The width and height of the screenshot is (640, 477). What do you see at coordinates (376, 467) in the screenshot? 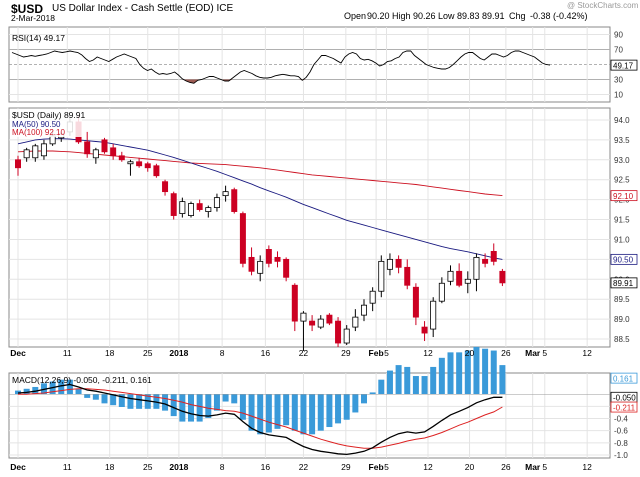
I see `x-tick-label-lower-9: Feb` at bounding box center [376, 467].